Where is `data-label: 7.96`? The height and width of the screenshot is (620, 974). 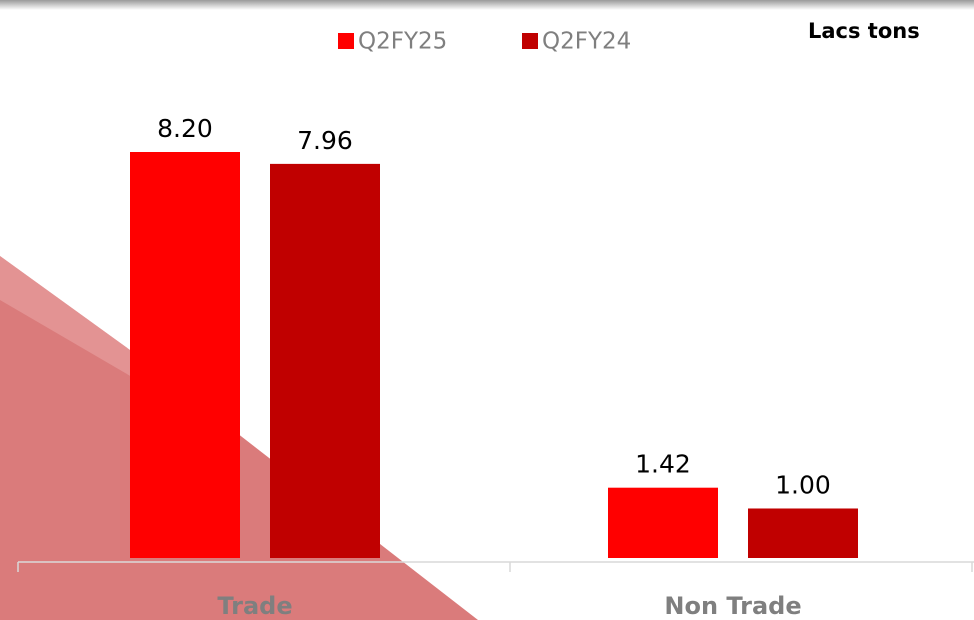 data-label: 7.96 is located at coordinates (325, 140).